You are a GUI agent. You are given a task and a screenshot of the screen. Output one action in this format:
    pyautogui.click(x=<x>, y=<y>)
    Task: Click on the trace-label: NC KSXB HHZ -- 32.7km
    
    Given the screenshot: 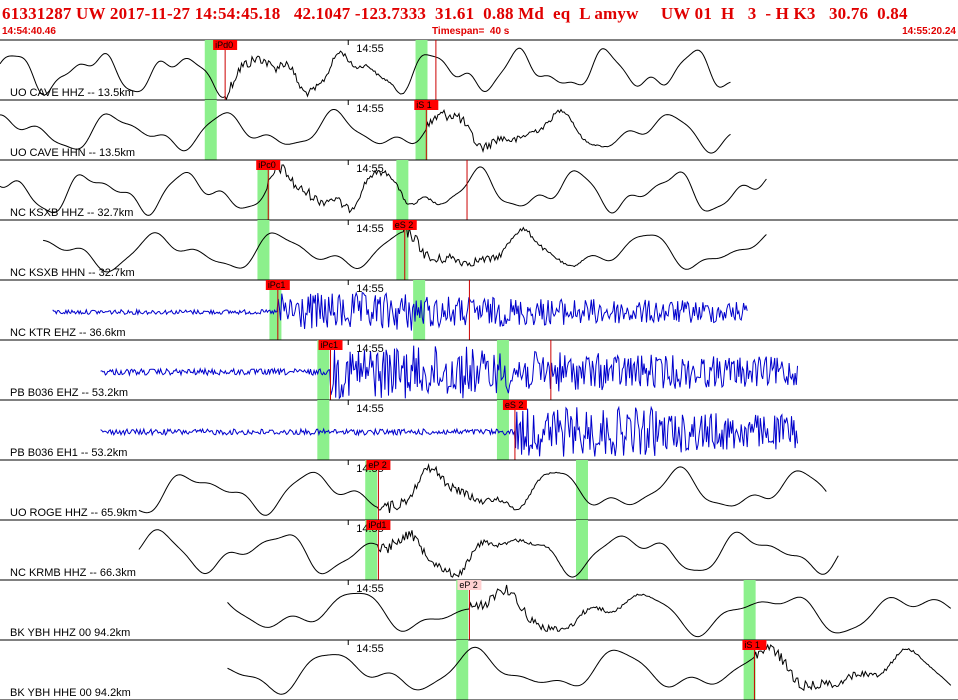 What is the action you would take?
    pyautogui.click(x=71, y=213)
    